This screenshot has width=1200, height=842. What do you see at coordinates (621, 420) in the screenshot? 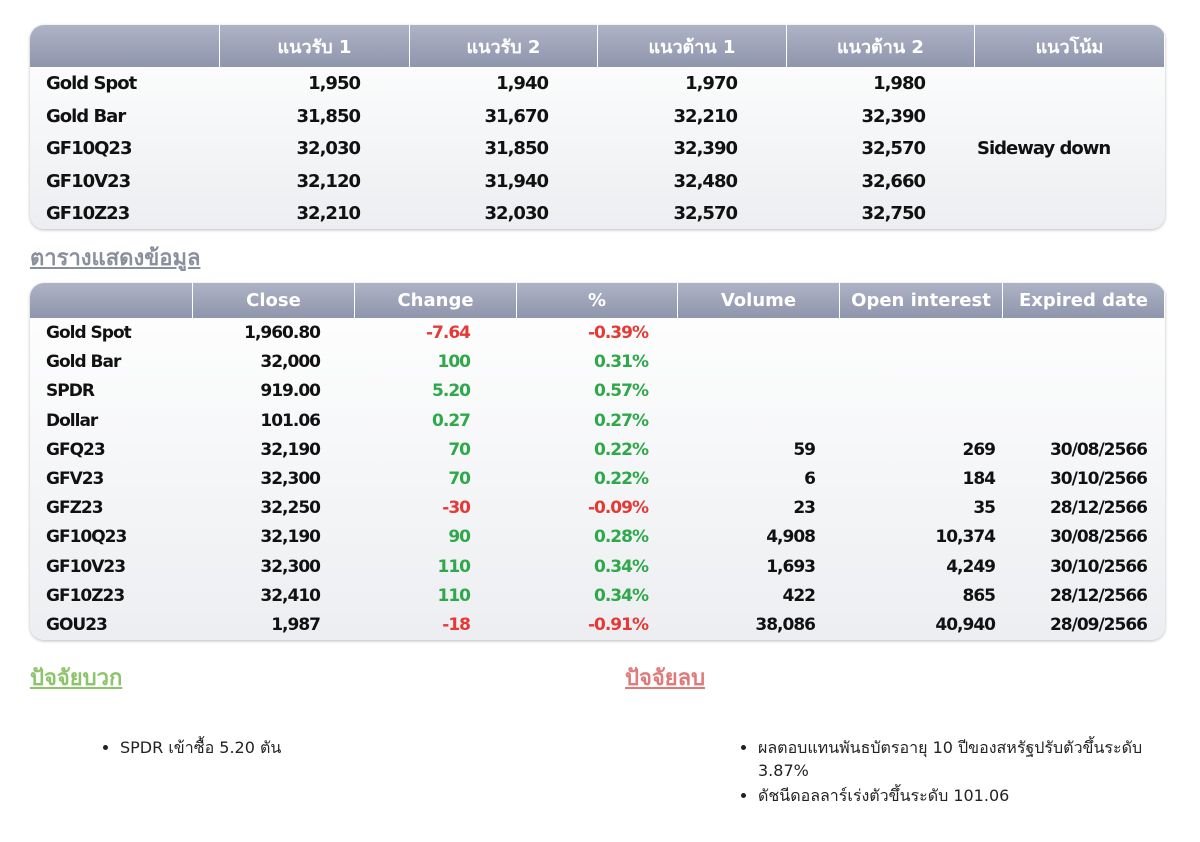
I see `cell: 0.27%` at bounding box center [621, 420].